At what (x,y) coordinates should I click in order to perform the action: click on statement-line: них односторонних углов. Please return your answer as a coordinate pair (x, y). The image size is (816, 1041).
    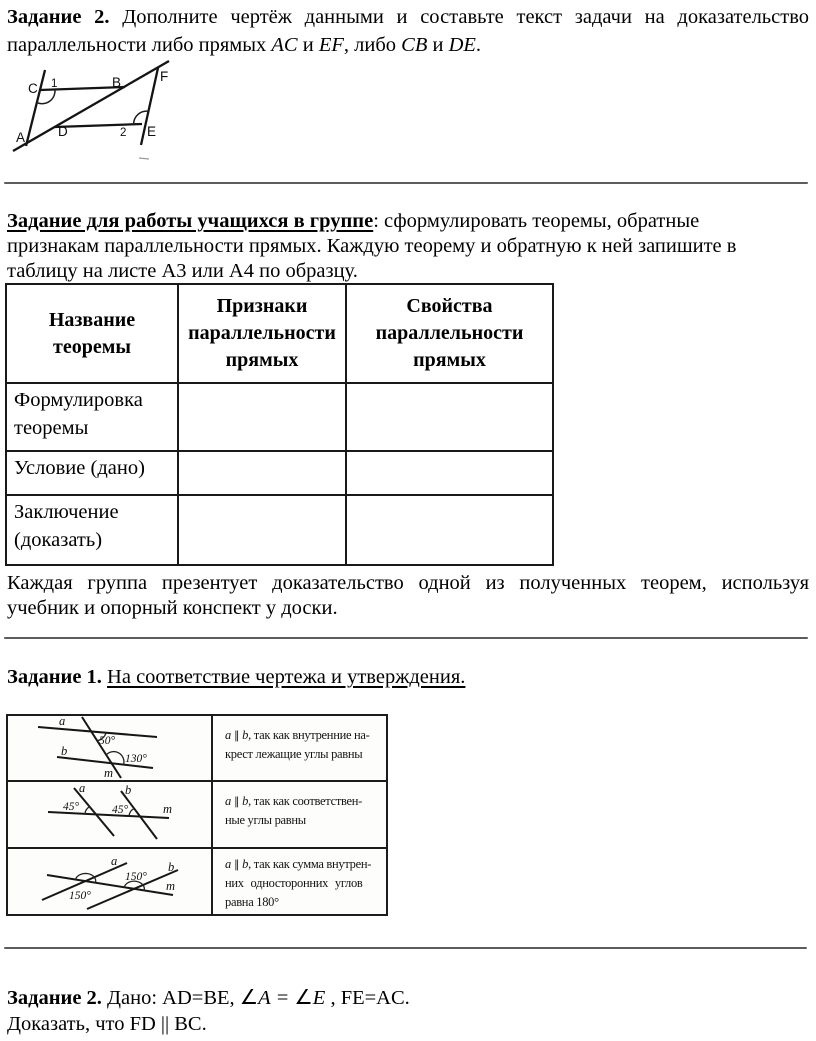
    Looking at the image, I should click on (294, 883).